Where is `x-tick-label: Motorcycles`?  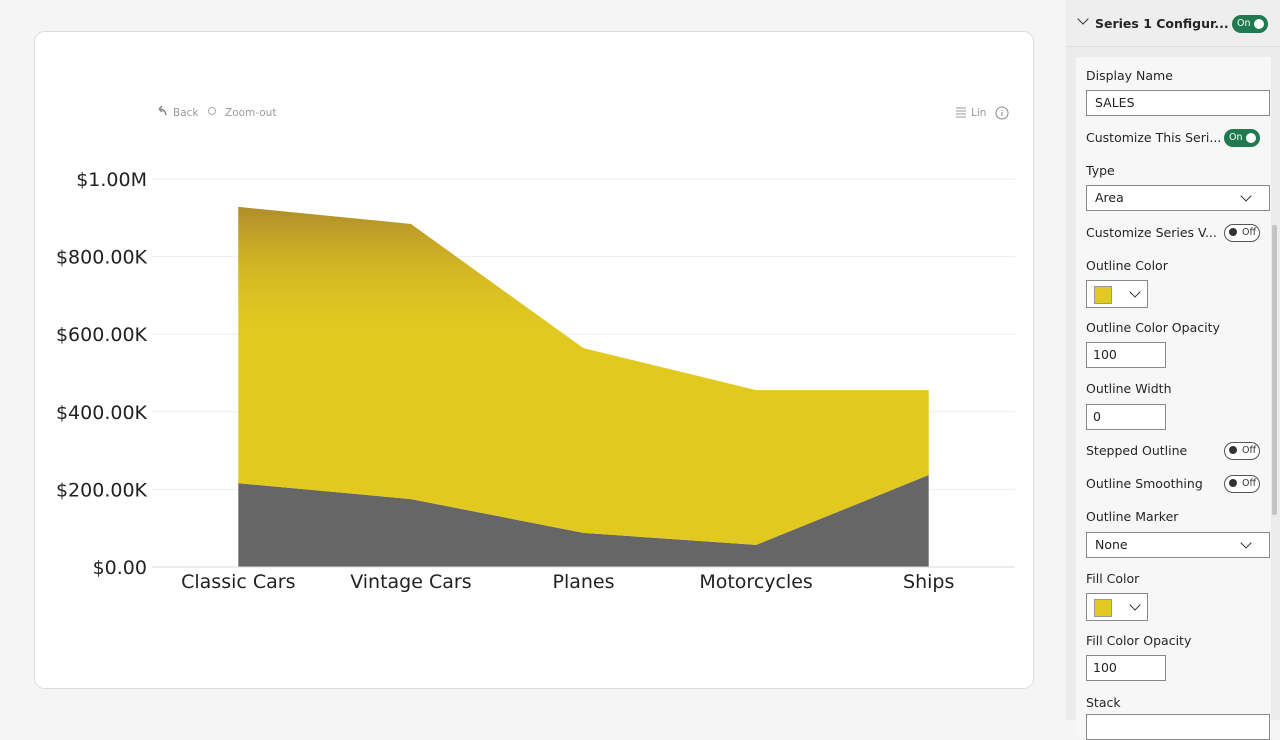
x-tick-label: Motorcycles is located at coordinates (756, 582).